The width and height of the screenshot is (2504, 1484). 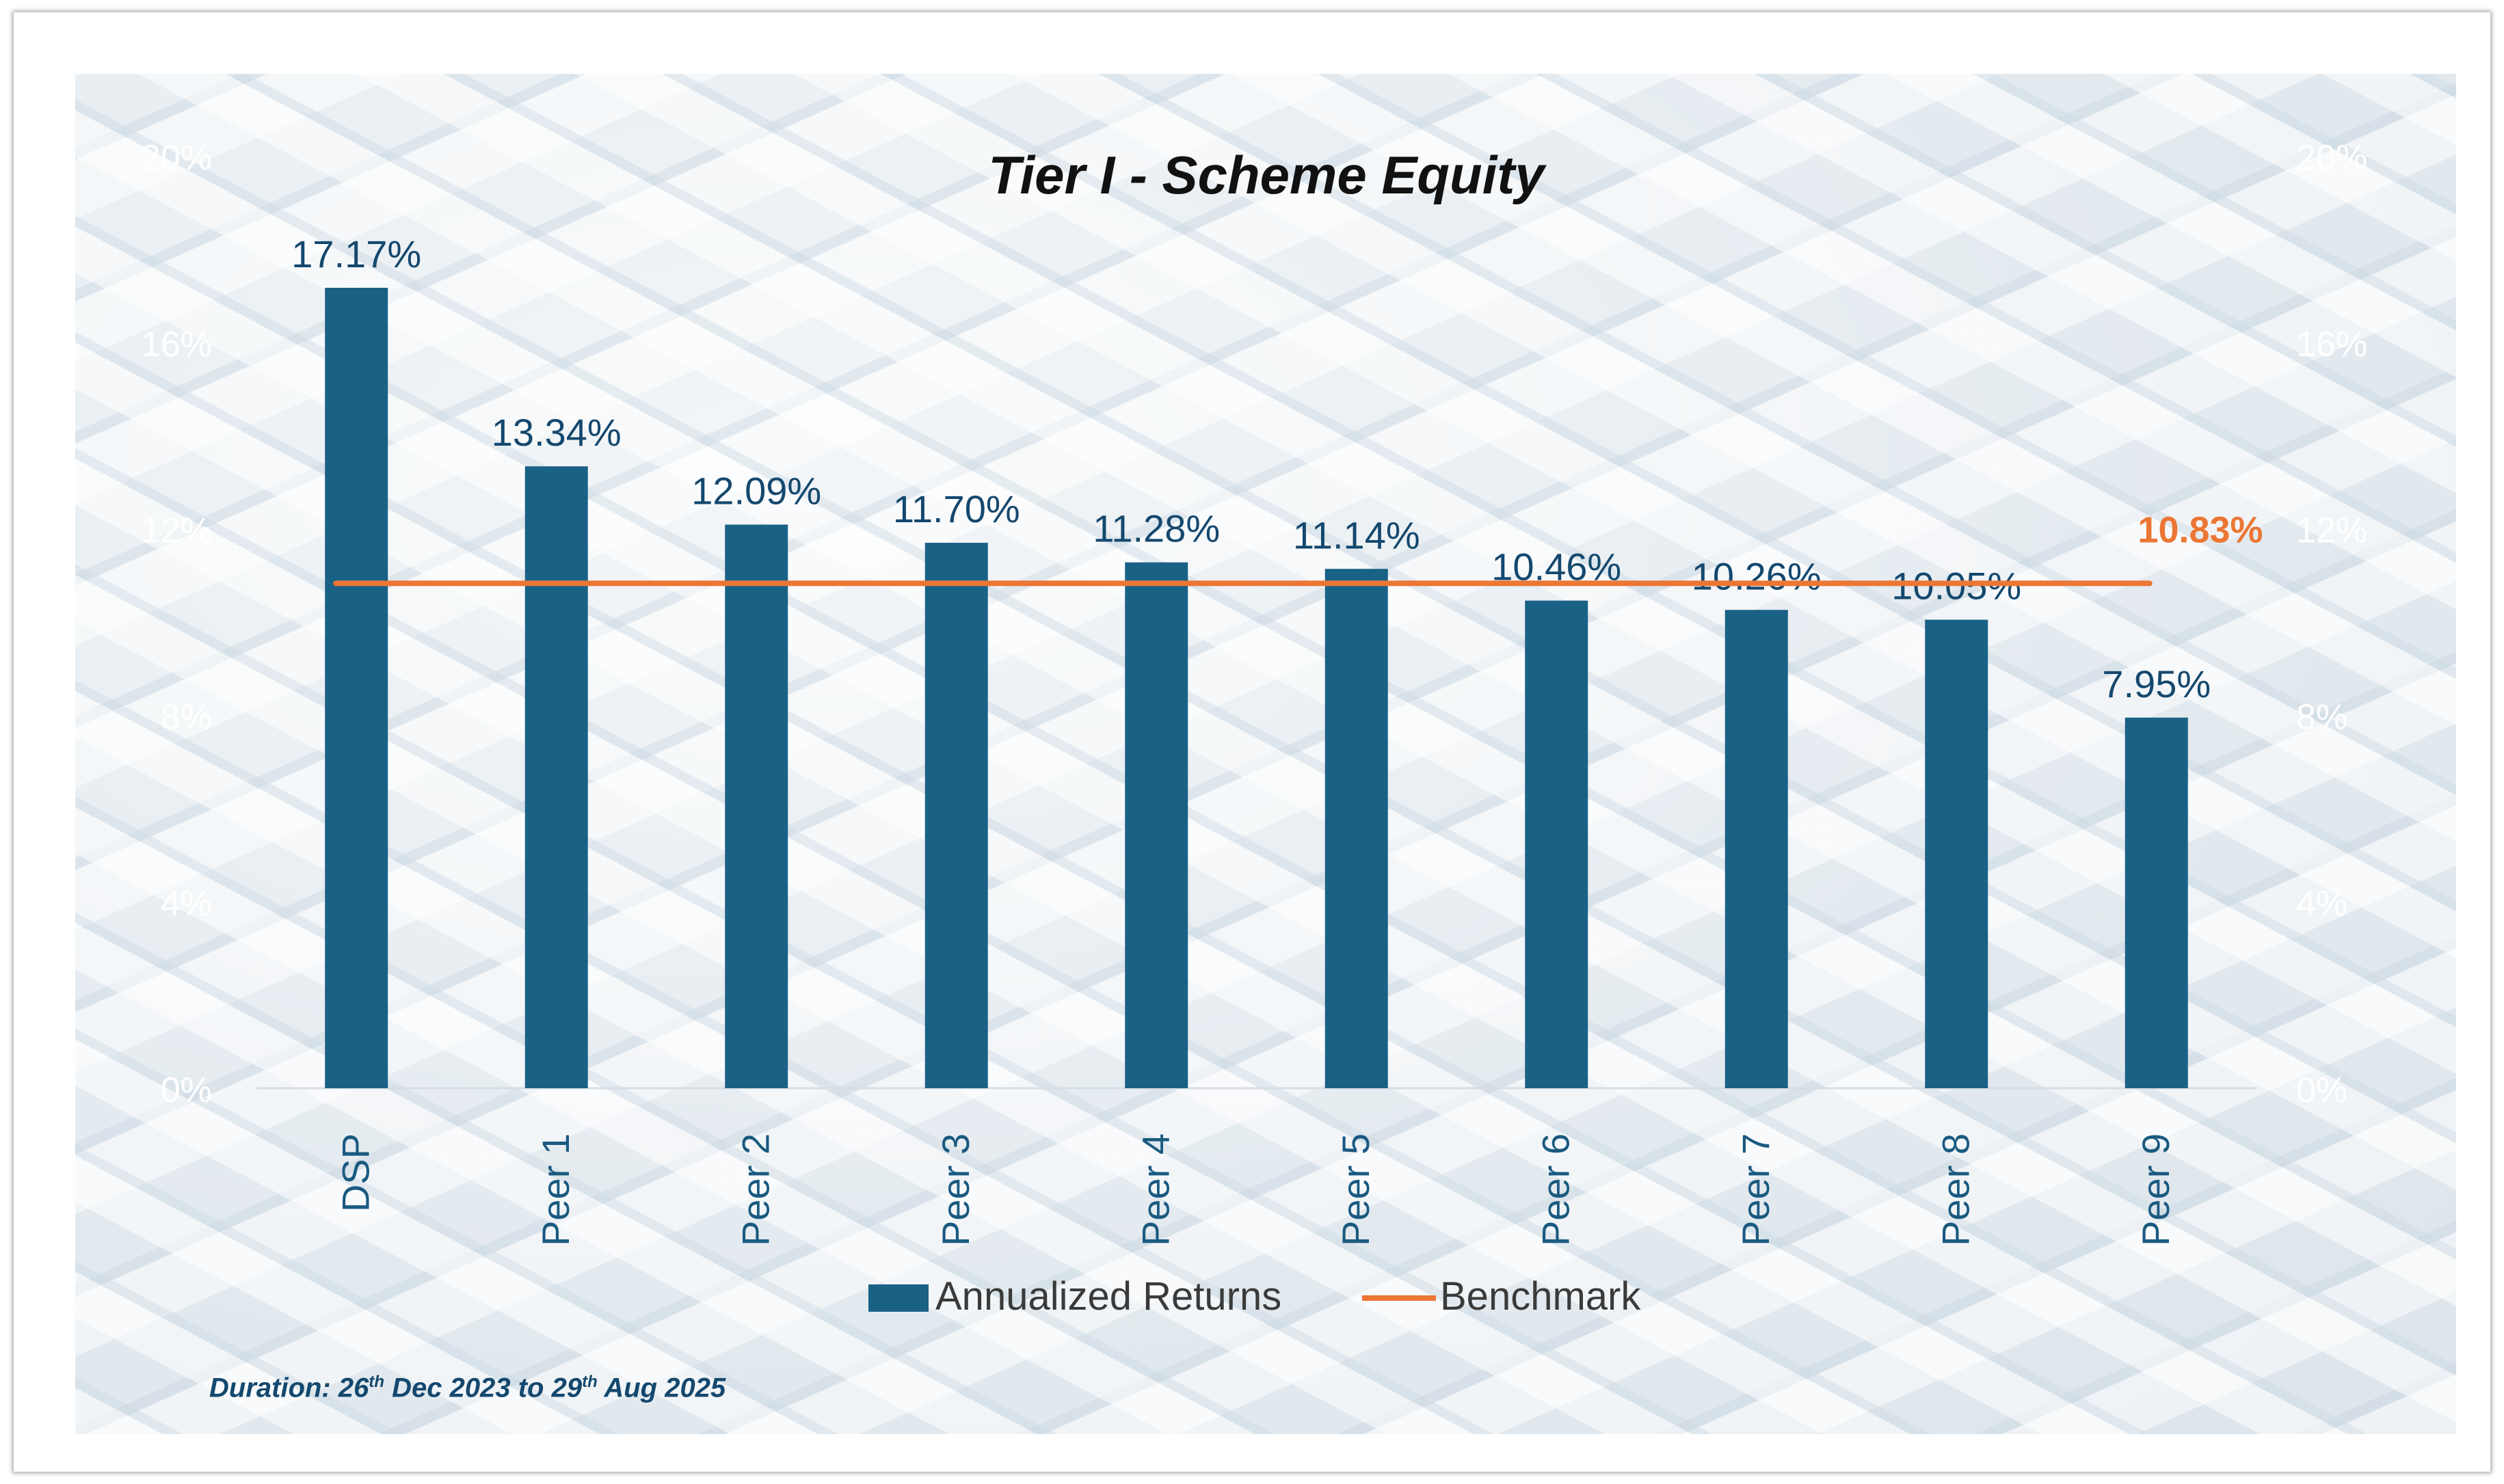 What do you see at coordinates (2321, 717) in the screenshot?
I see `y-tick-right: 8%` at bounding box center [2321, 717].